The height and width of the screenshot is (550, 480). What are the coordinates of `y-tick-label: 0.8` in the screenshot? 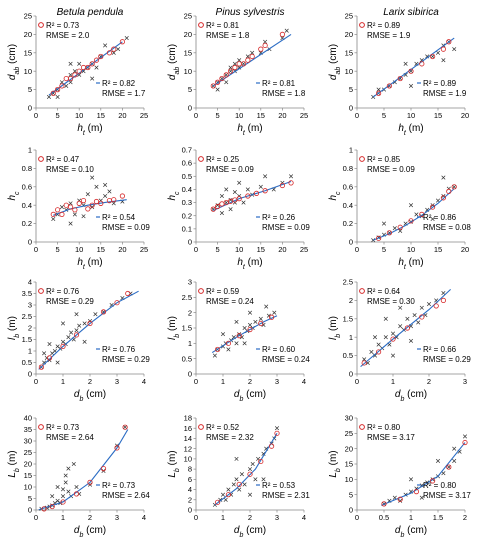 It's located at (348, 168).